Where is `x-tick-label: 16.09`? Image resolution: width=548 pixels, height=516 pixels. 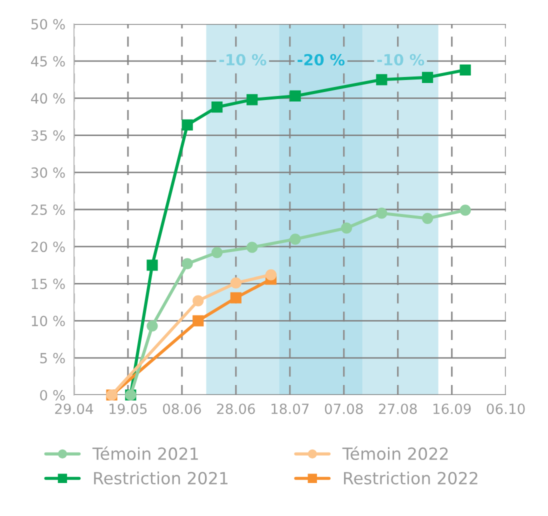
x-tick-label: 16.09 is located at coordinates (452, 409).